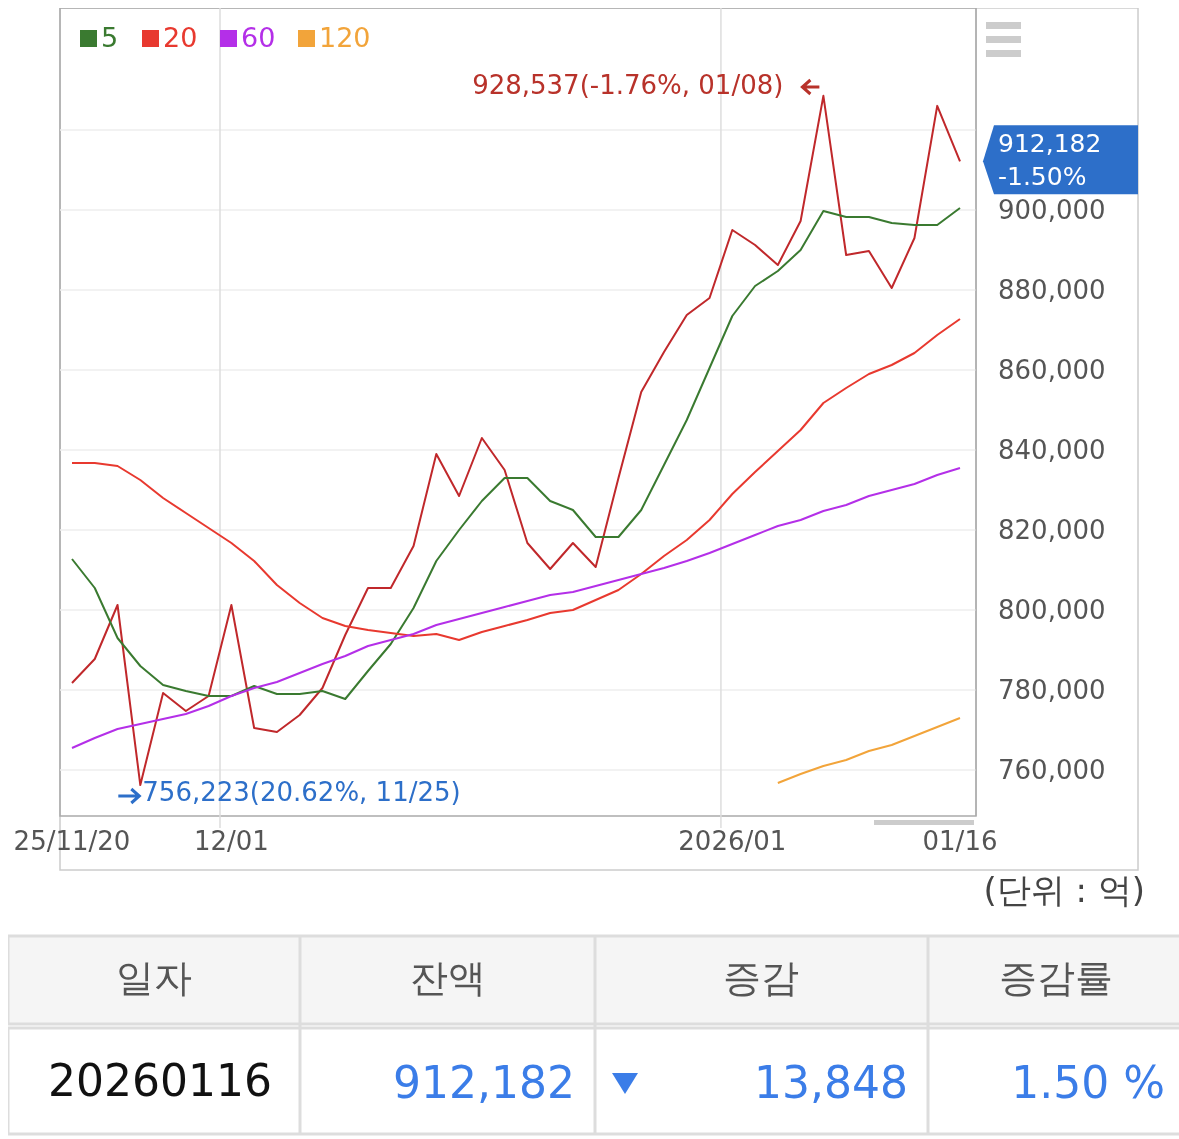 The height and width of the screenshot is (1139, 1179). I want to click on text: 잔액, so click(448, 978).